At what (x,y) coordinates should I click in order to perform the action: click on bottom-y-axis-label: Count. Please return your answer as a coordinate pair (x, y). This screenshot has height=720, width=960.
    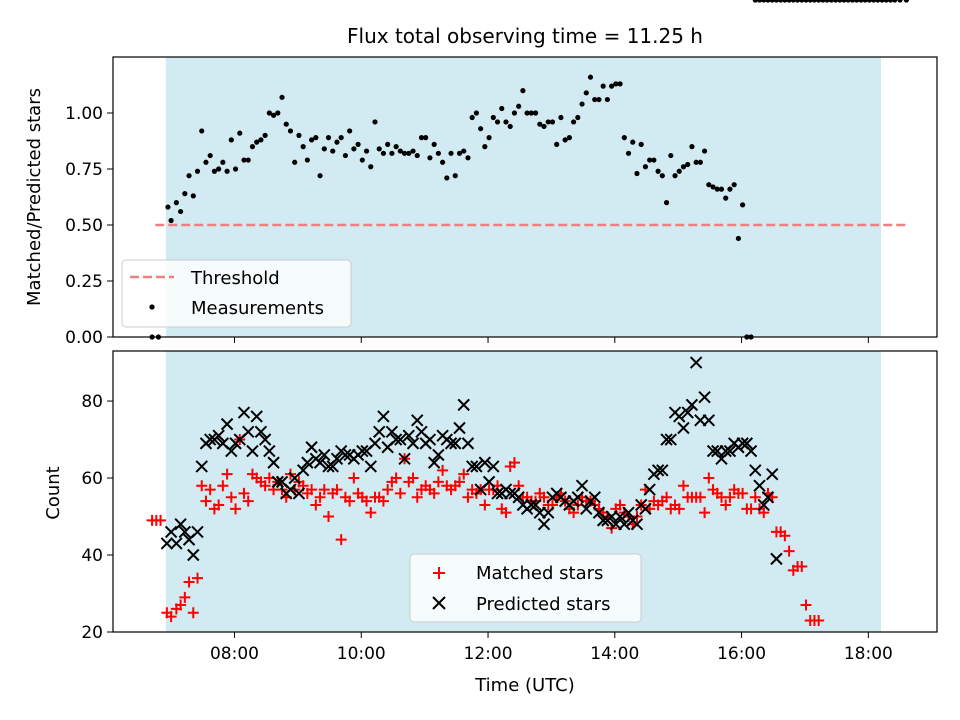
    Looking at the image, I should click on (53, 492).